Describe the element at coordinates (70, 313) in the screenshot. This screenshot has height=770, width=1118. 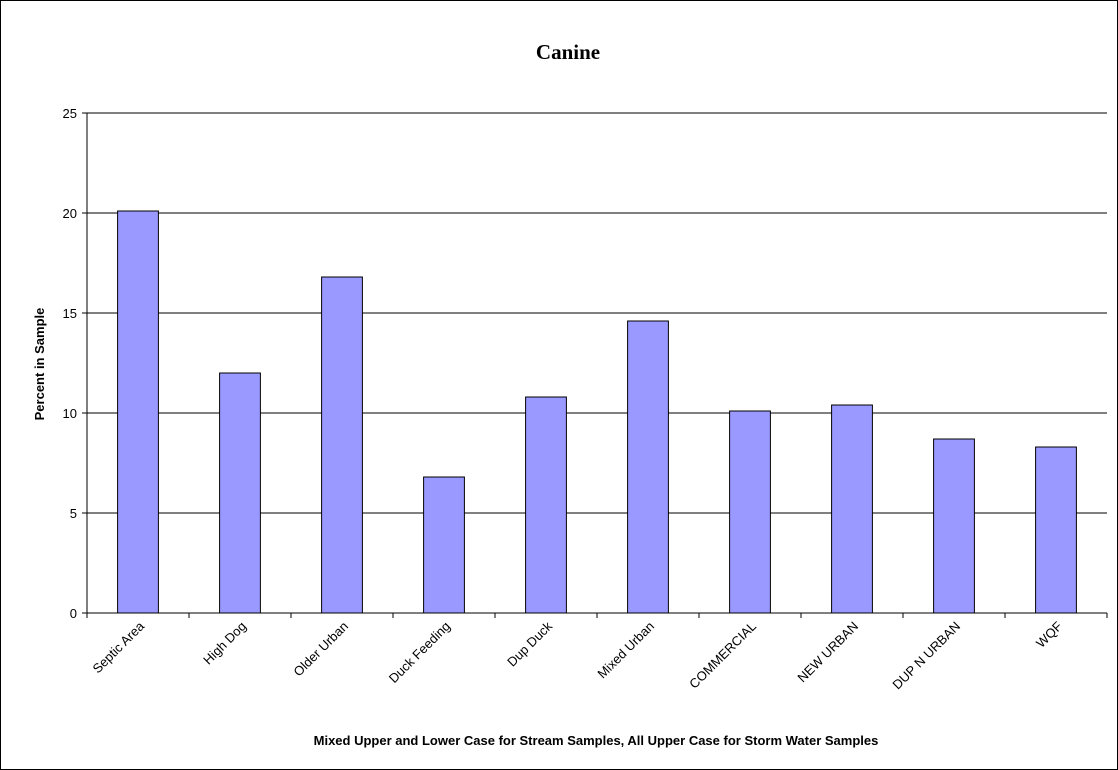
I see `y-tick-label: 15` at that location.